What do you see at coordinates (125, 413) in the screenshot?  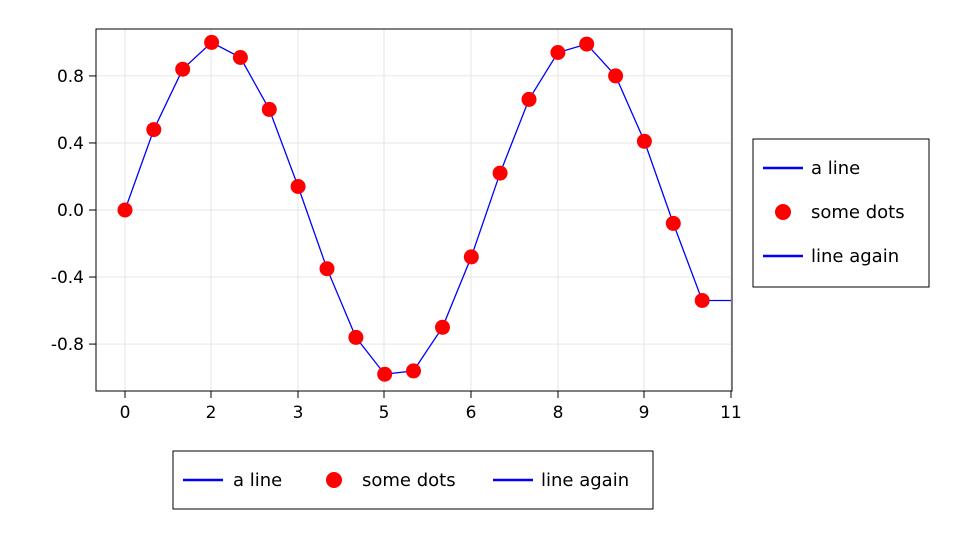 I see `x-tick-label: 0` at bounding box center [125, 413].